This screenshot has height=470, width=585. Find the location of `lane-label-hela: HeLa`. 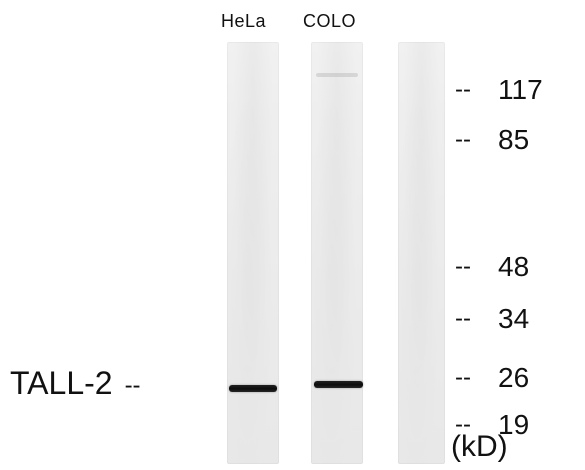

lane-label-hela: HeLa is located at coordinates (244, 21).